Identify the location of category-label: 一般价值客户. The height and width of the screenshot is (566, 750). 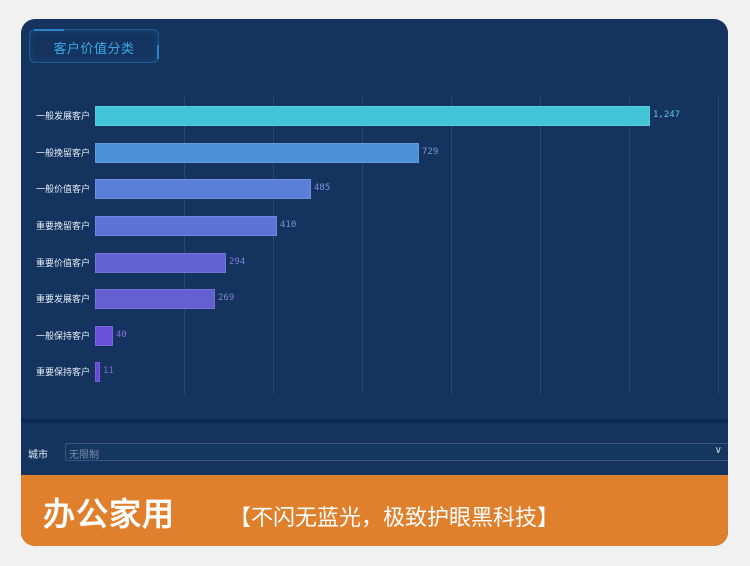
(62, 190).